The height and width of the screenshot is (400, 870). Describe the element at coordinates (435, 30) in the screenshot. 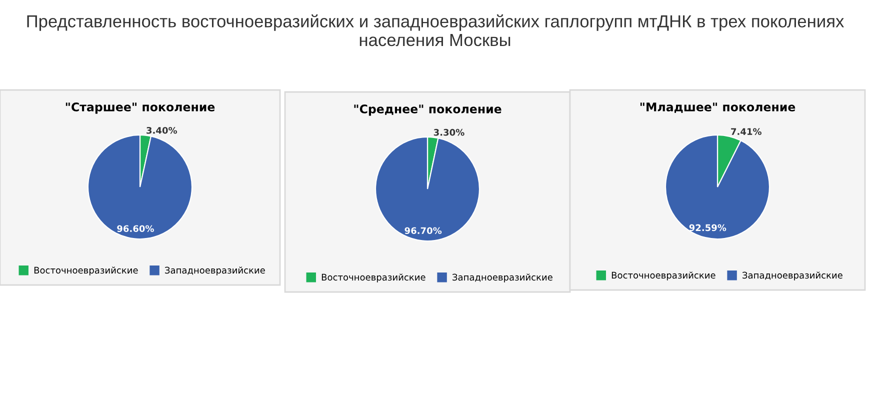

I see `text: Представленность восточноевразийских и западноевразийских гаплогрупп мтДНК в трех поколениях населения Москвы` at that location.